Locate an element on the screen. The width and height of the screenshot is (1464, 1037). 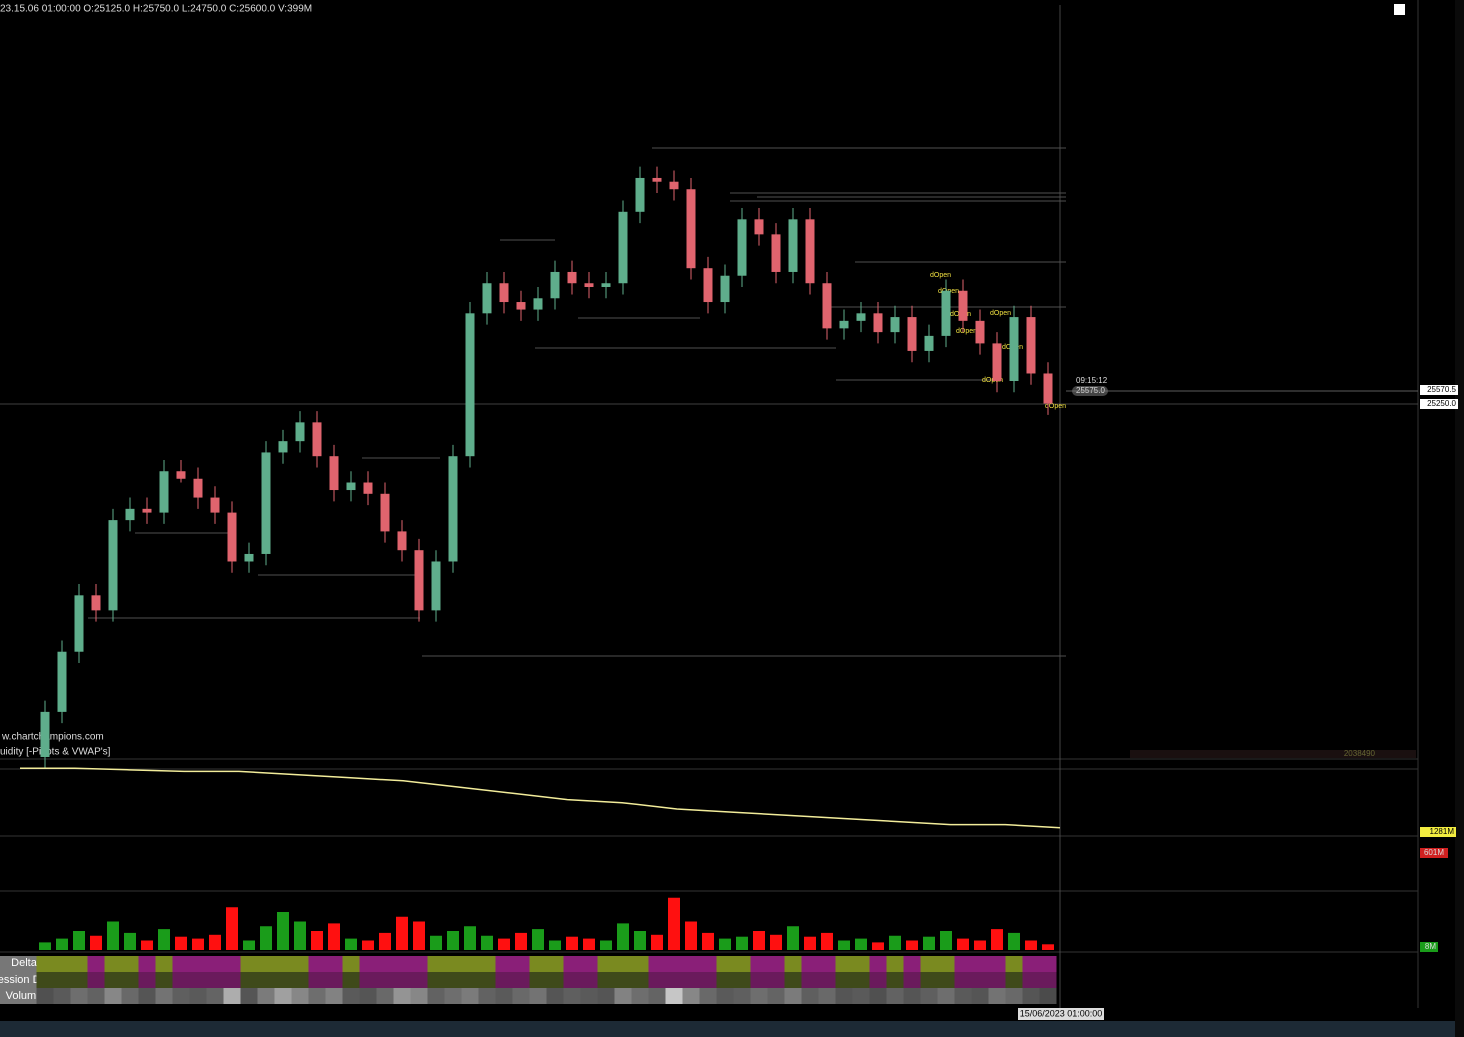
annotation: dOpen is located at coordinates (966, 331).